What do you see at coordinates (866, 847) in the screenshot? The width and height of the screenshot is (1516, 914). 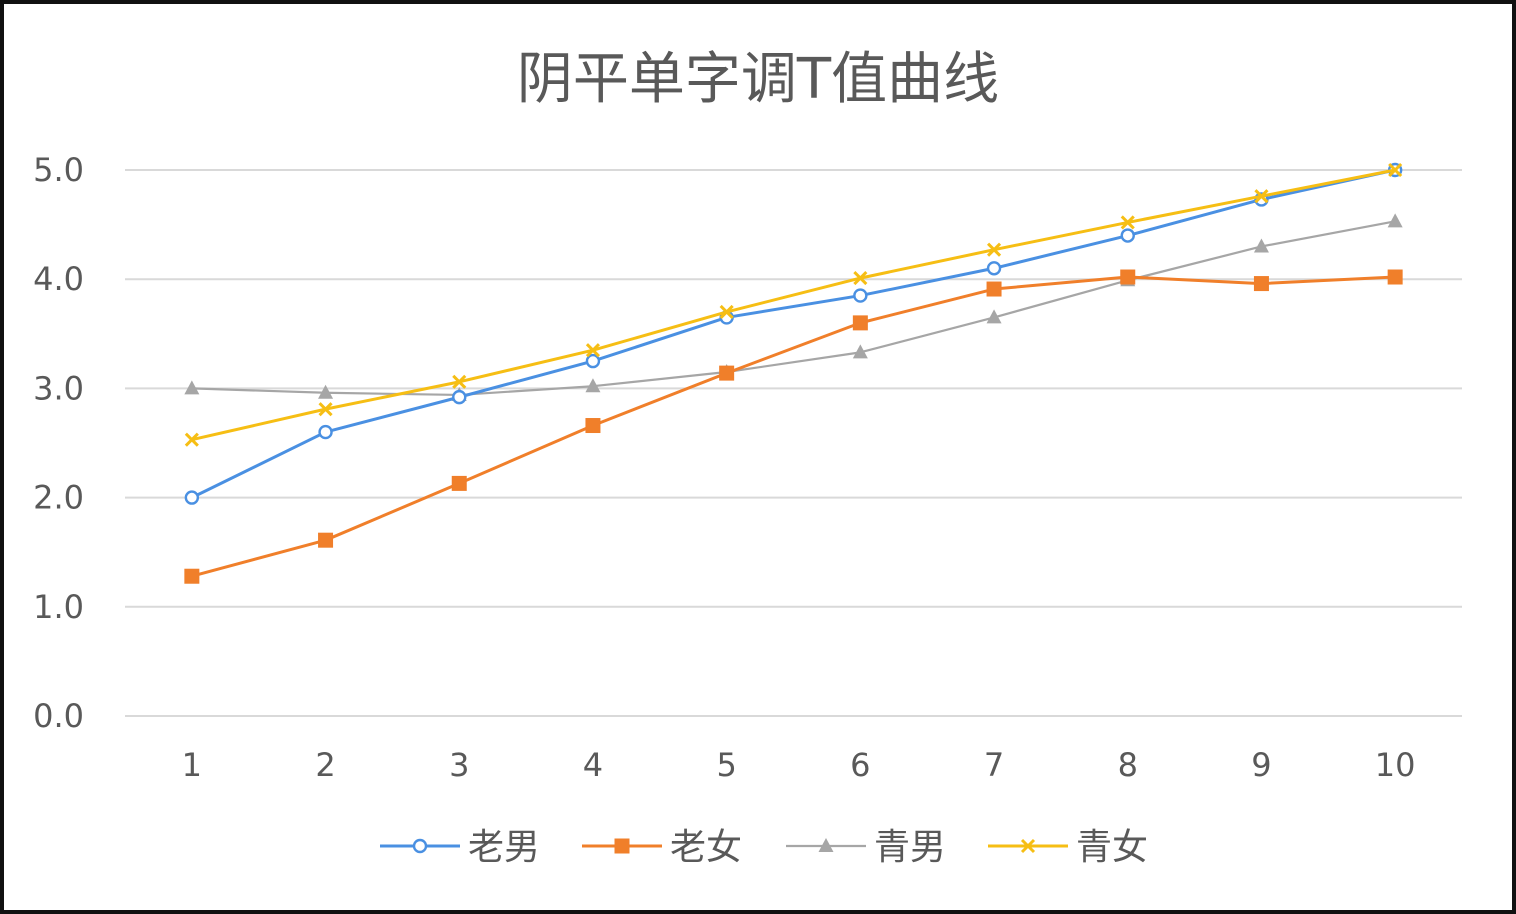 I see `legend-item-3: 青男` at bounding box center [866, 847].